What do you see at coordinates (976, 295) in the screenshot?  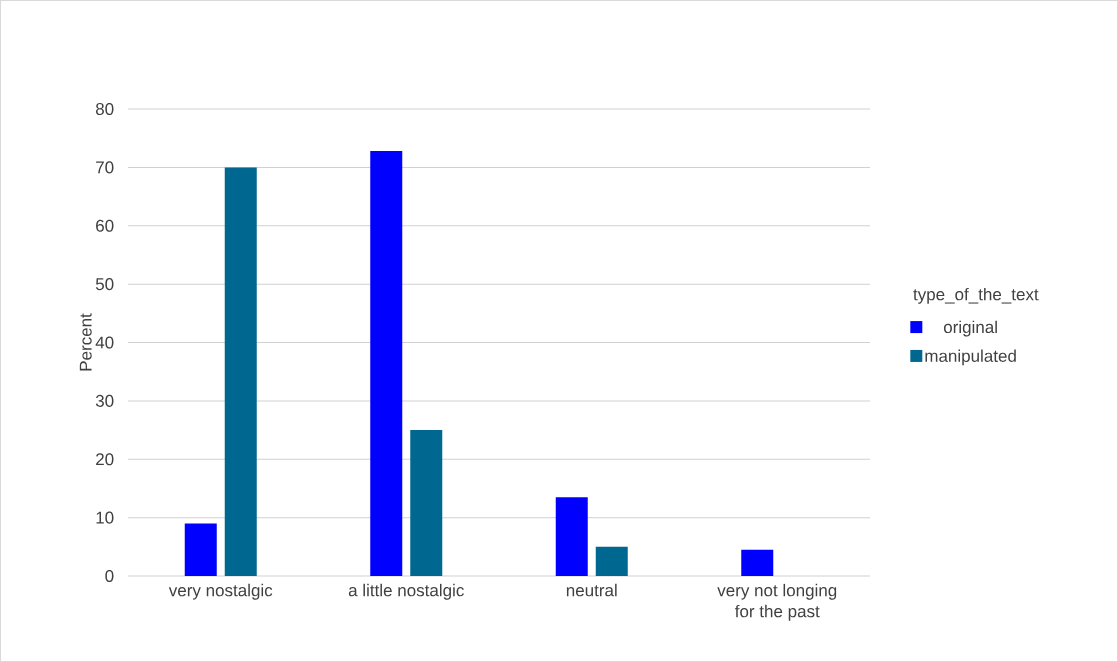 I see `legend-title: type_of_the_text` at bounding box center [976, 295].